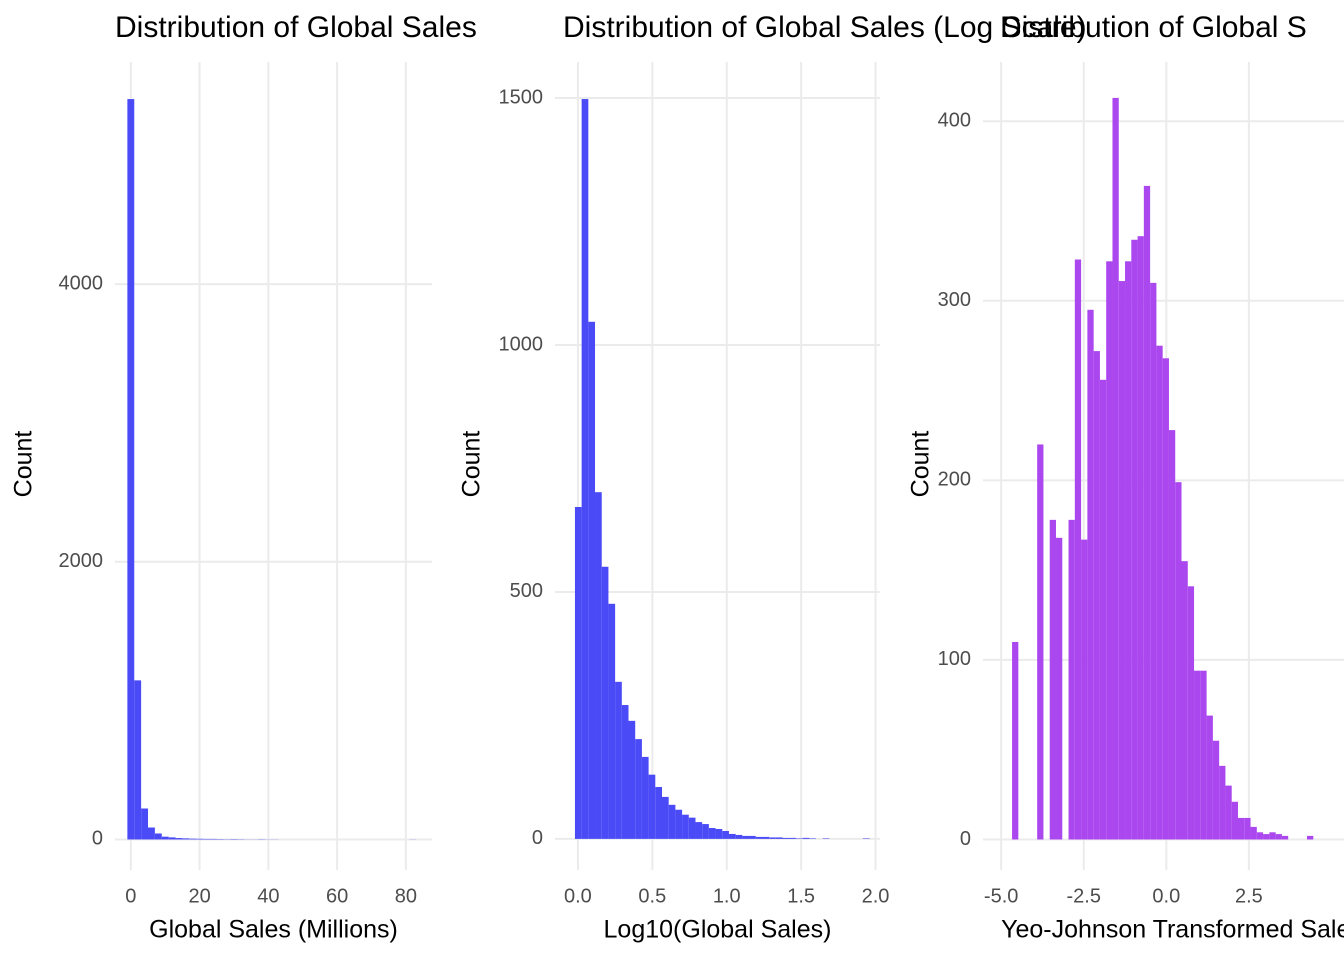 The height and width of the screenshot is (960, 1344). What do you see at coordinates (1001, 896) in the screenshot?
I see `x-tick-label: -5.0` at bounding box center [1001, 896].